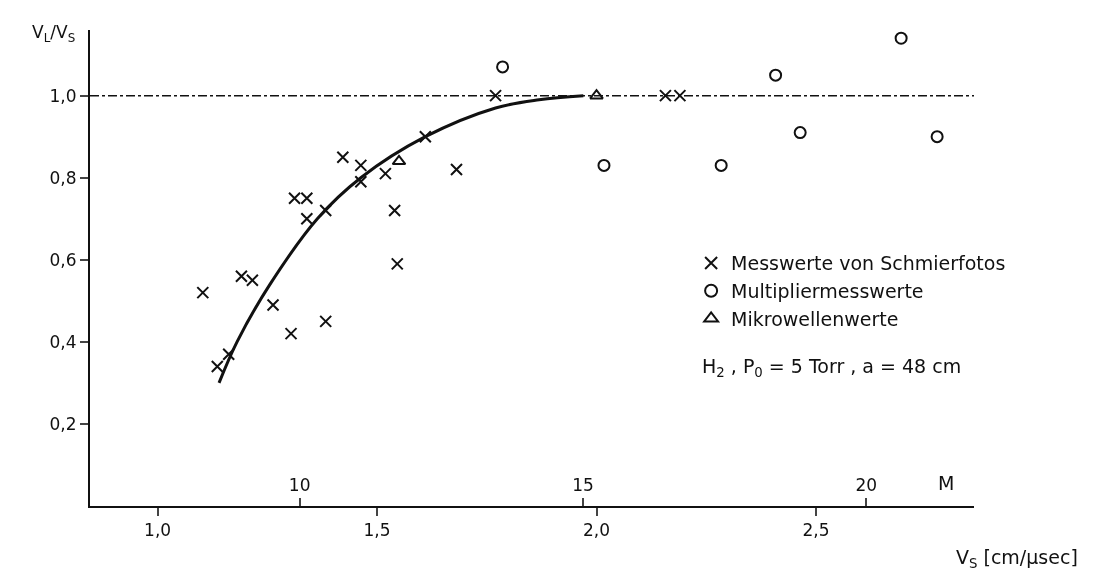 The width and height of the screenshot is (1094, 581). Describe the element at coordinates (816, 530) in the screenshot. I see `x-tick-label: 2,5` at that location.